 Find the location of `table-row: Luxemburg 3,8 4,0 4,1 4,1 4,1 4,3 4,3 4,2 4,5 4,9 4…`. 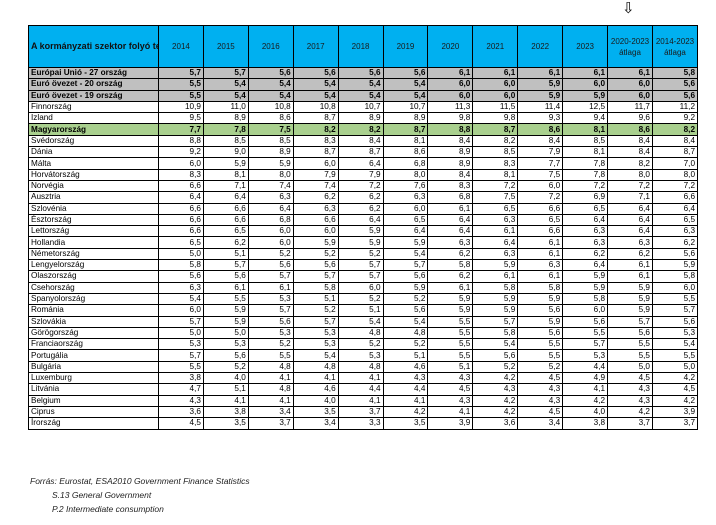

table-row: Luxemburg 3,8 4,0 4,1 4,1 4,1 4,3 4,3 4,2 4,5 4,9 4… is located at coordinates (363, 378).